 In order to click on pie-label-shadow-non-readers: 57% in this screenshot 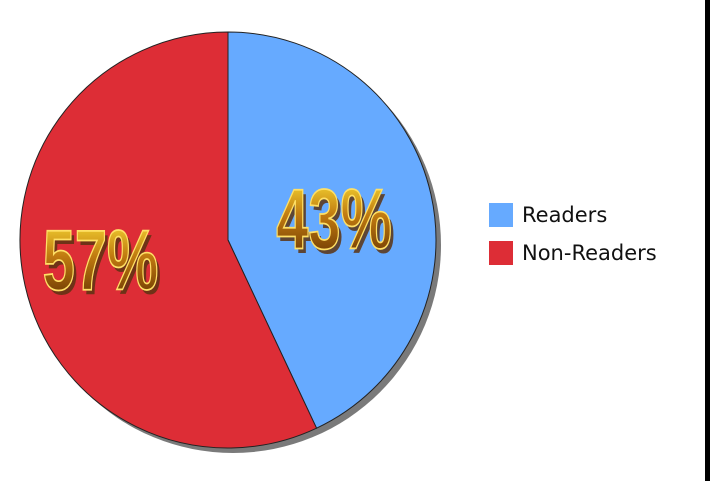, I will do `click(104, 265)`.